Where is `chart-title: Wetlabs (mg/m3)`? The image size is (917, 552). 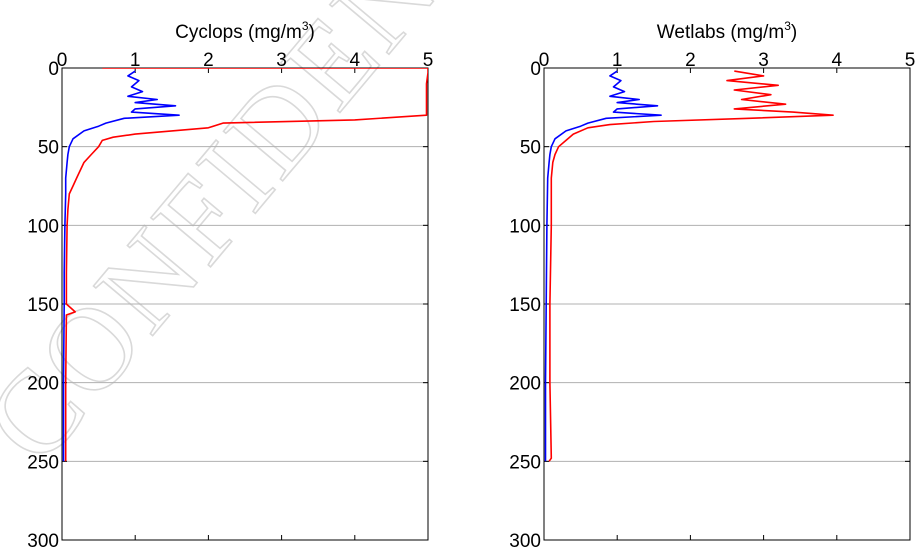 chart-title: Wetlabs (mg/m3) is located at coordinates (727, 31).